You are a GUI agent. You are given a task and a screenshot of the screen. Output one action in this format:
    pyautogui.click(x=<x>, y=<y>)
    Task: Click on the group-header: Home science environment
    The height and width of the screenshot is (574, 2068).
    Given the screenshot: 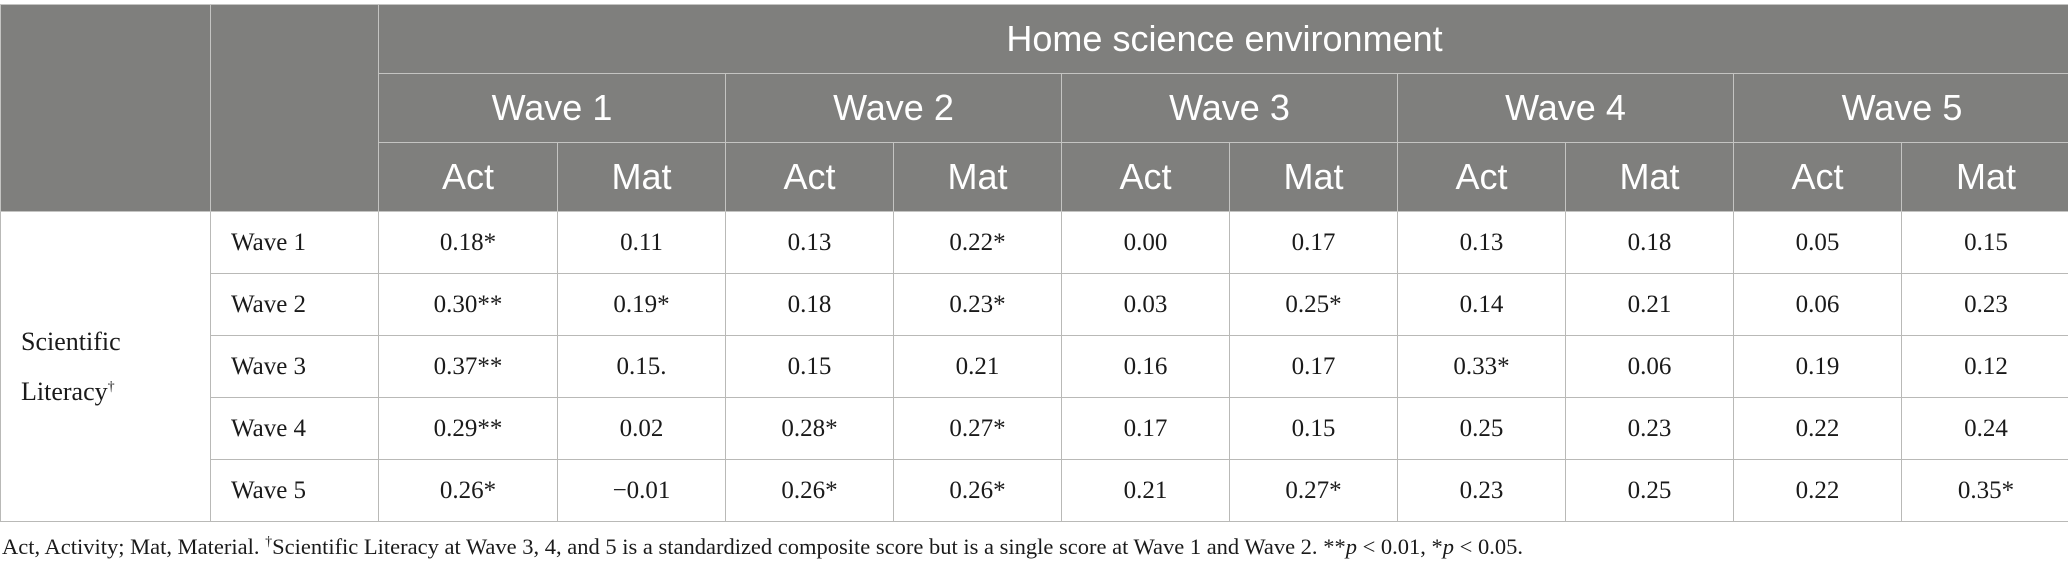 What is the action you would take?
    pyautogui.click(x=1222, y=39)
    